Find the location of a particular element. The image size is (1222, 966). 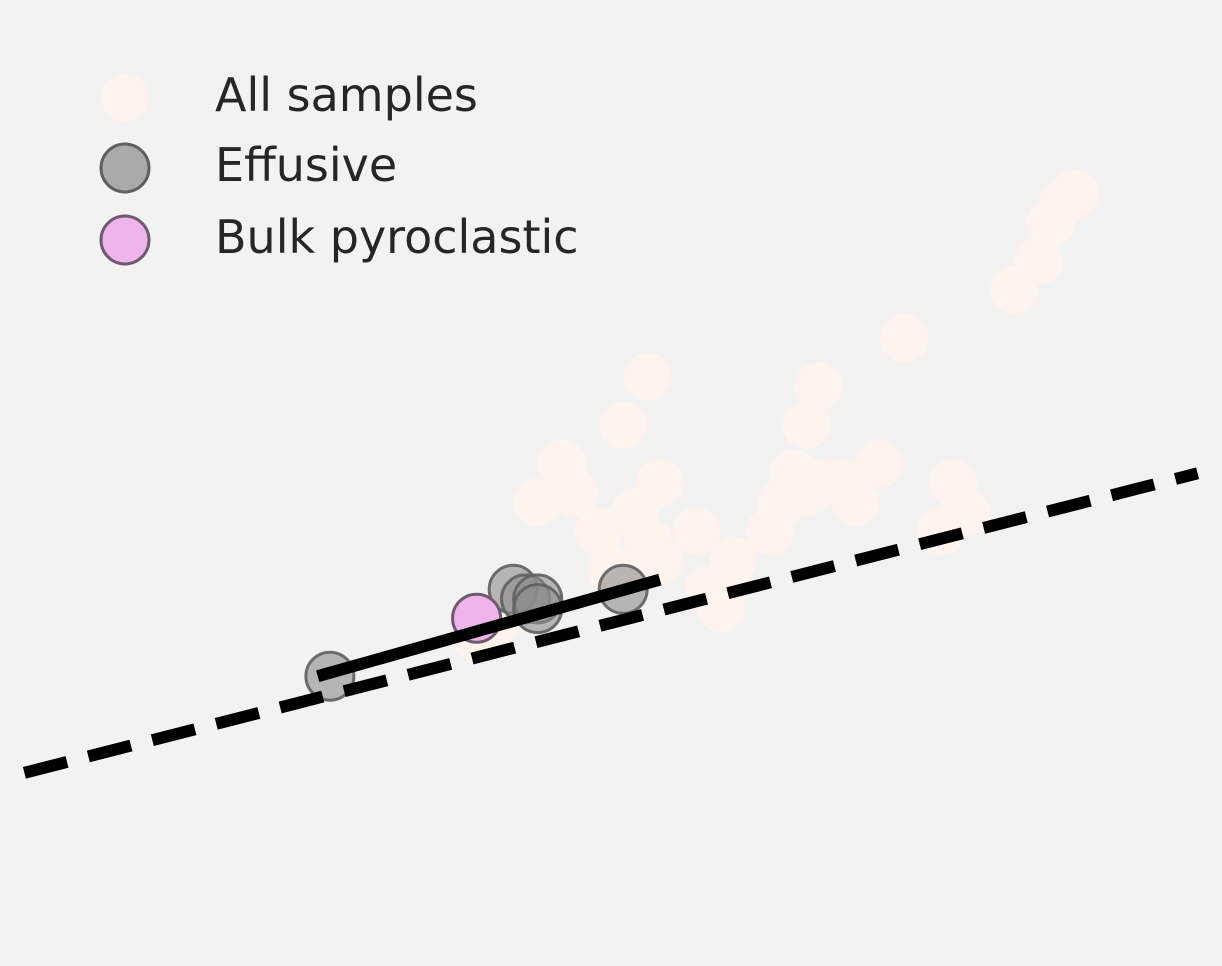

legend-entry-all-samples: All samples is located at coordinates (289, 95).